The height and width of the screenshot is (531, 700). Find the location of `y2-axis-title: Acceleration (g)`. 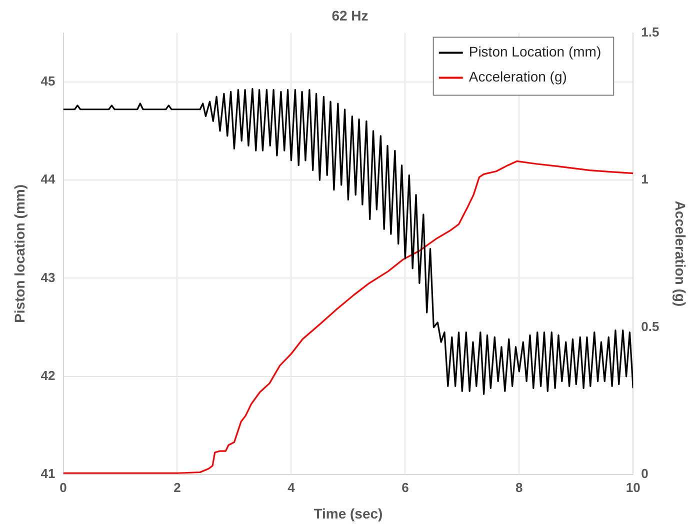

y2-axis-title: Acceleration (g) is located at coordinates (680, 253).